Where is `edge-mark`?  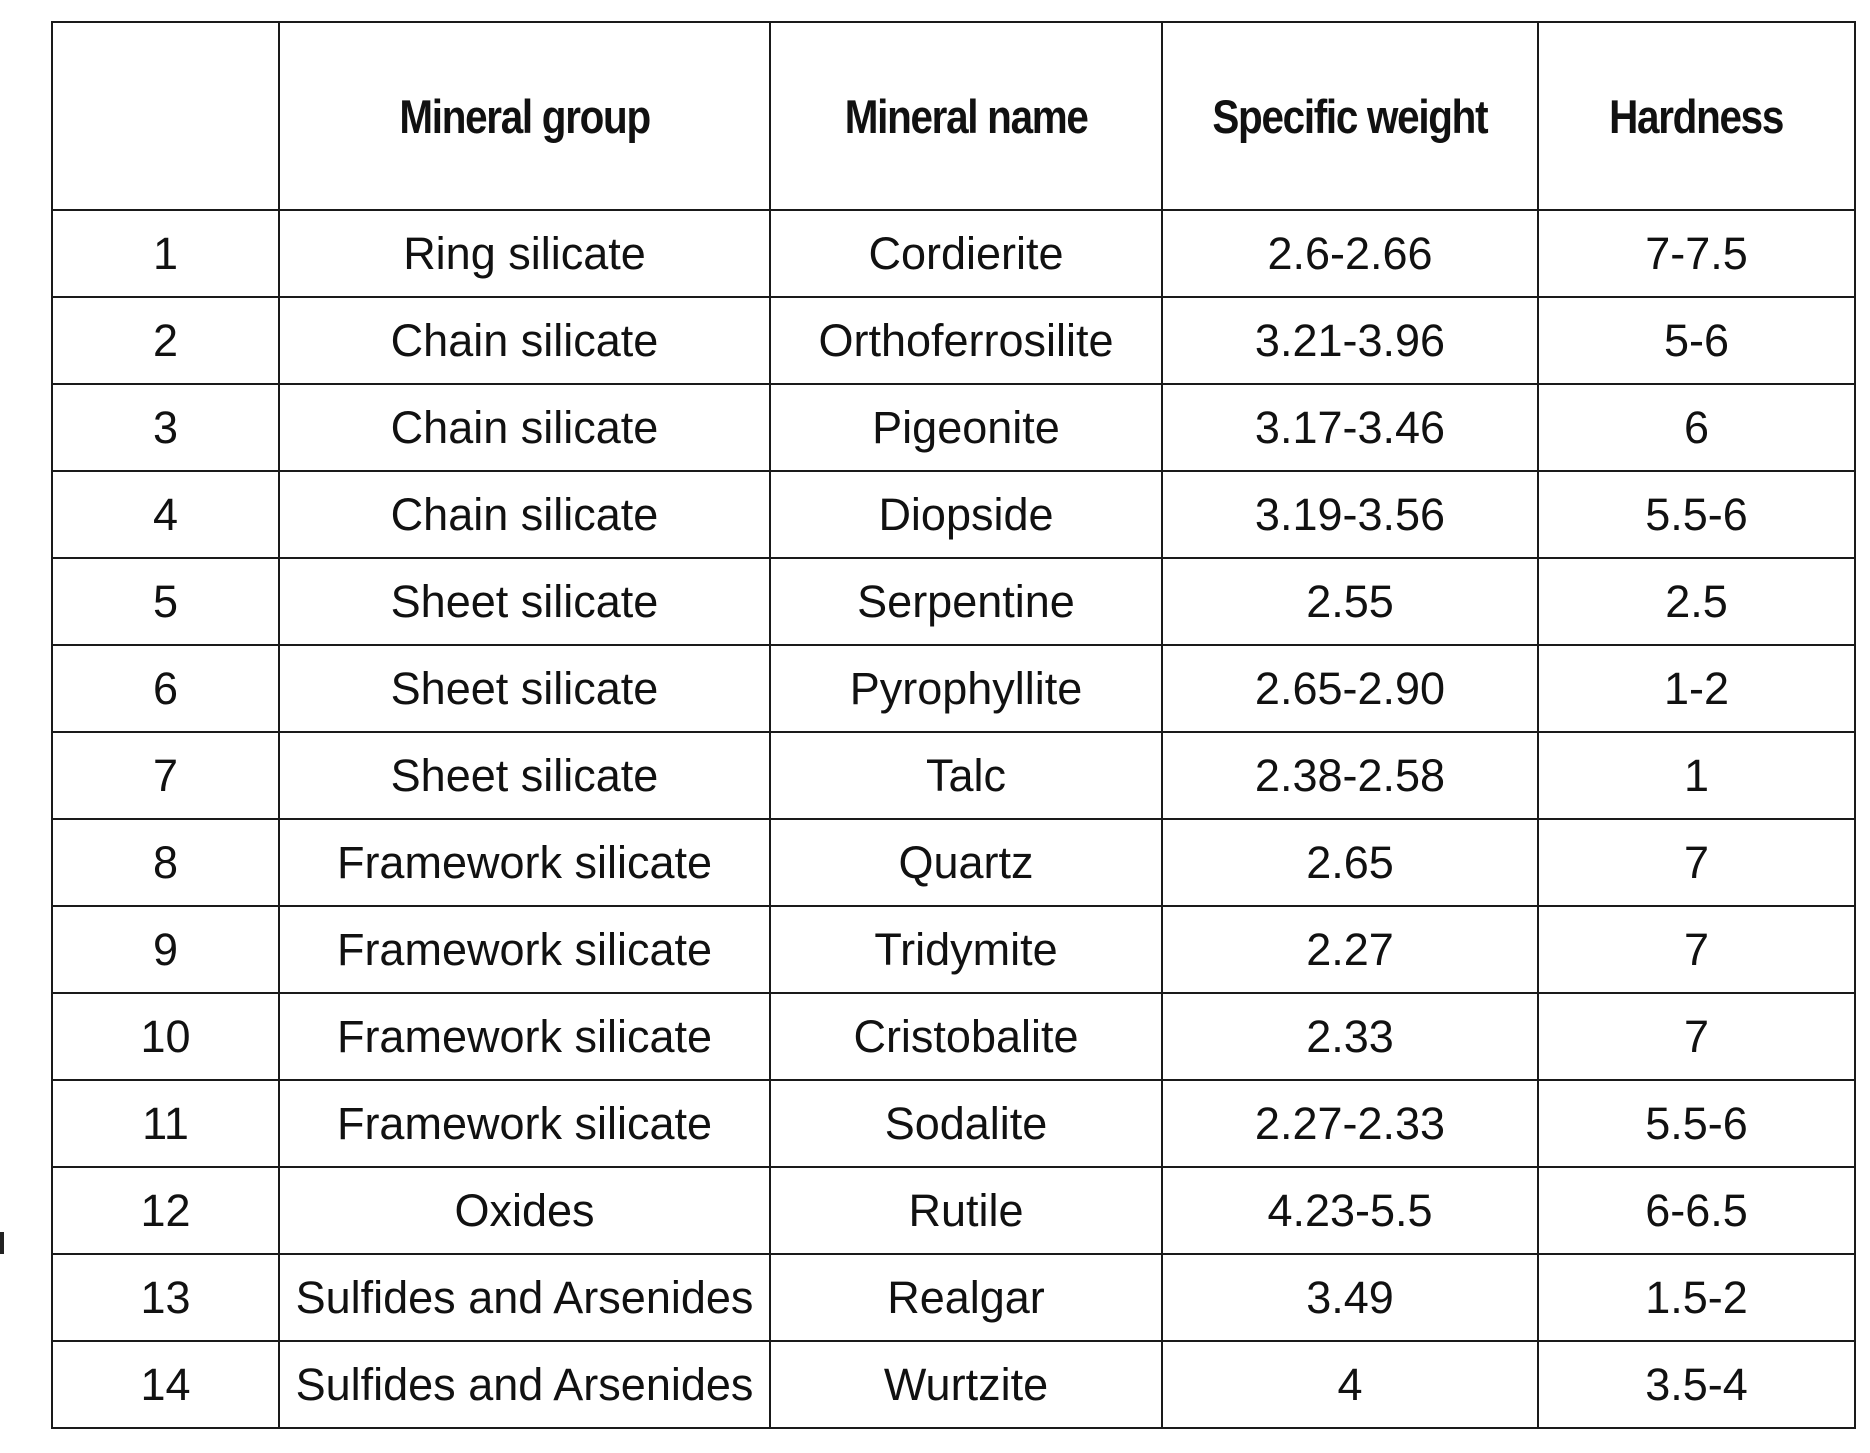 edge-mark is located at coordinates (2, 1243).